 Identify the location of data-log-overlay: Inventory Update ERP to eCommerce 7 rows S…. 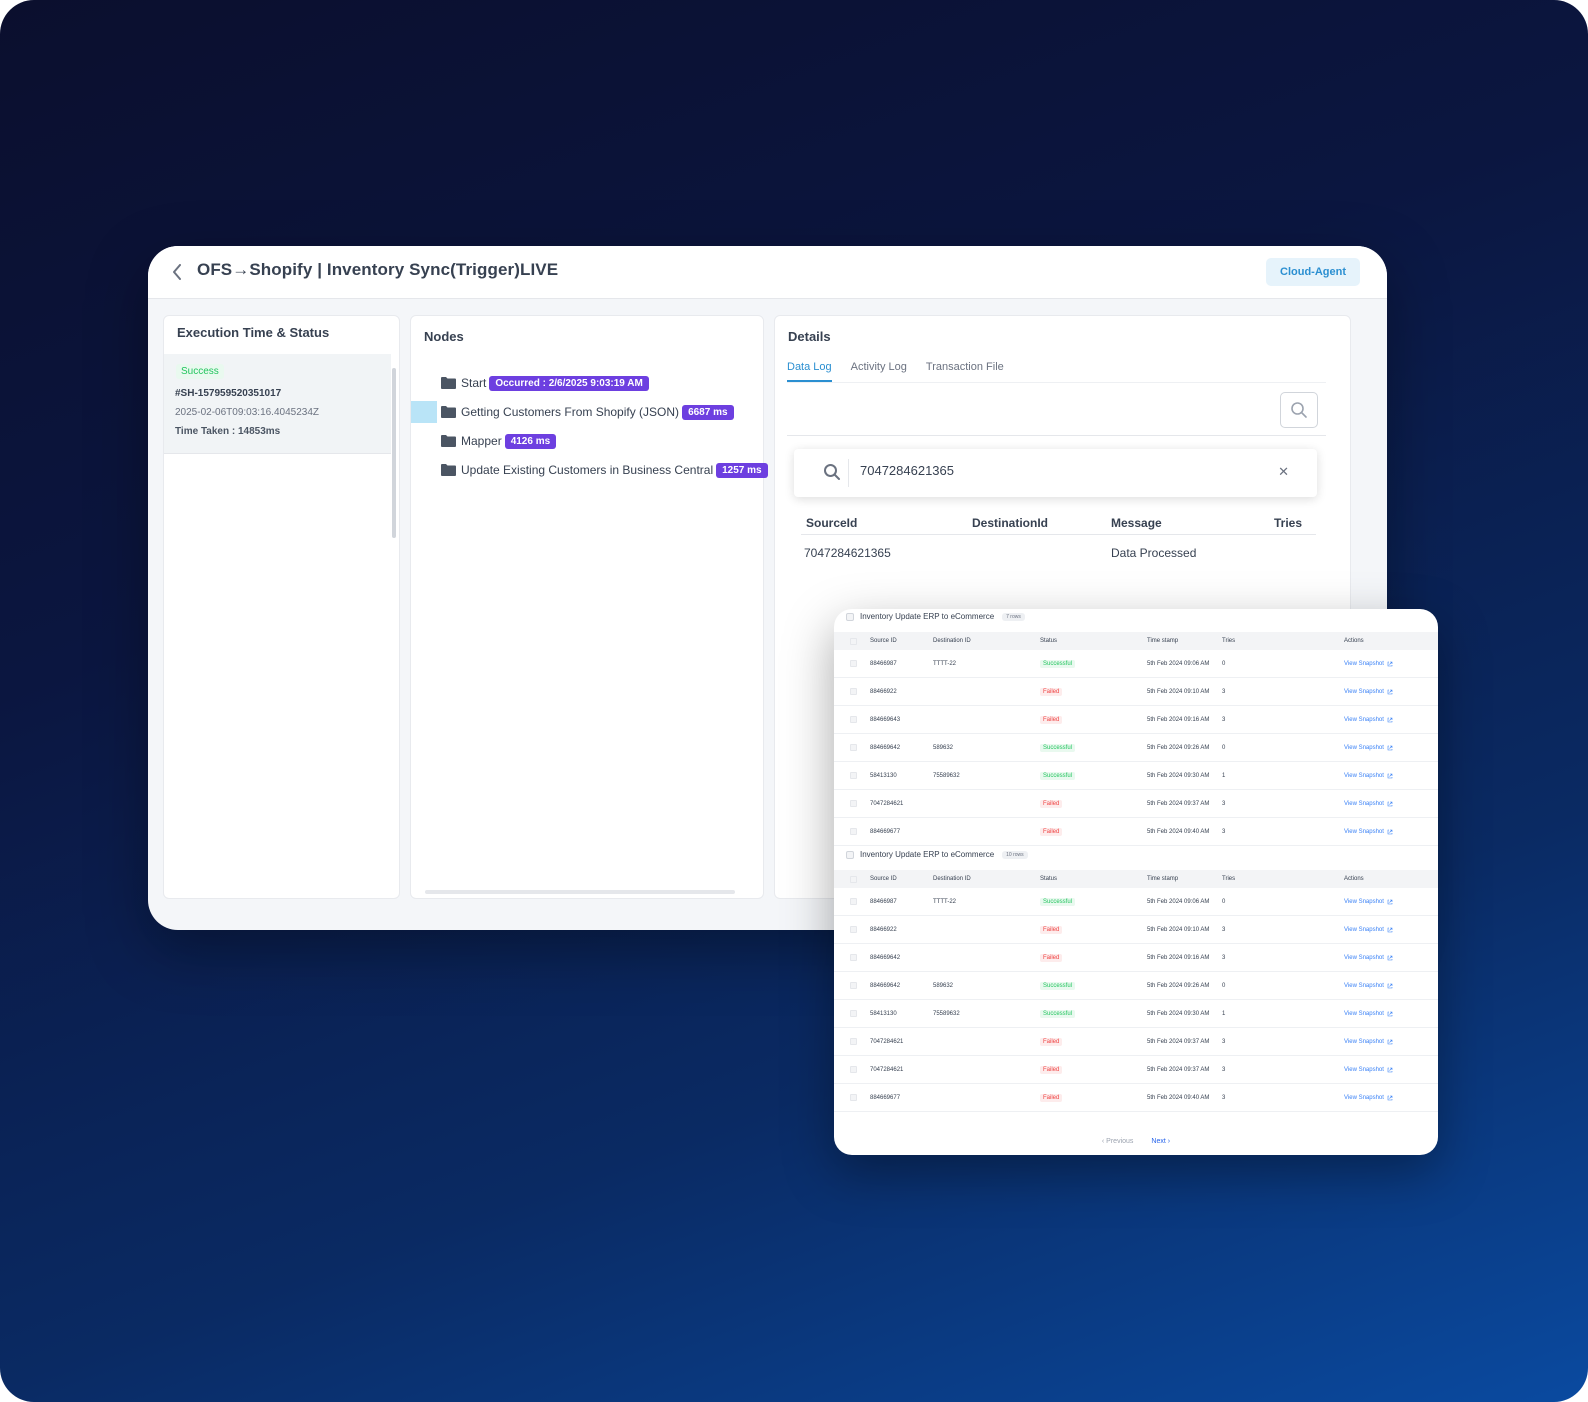
(1136, 882).